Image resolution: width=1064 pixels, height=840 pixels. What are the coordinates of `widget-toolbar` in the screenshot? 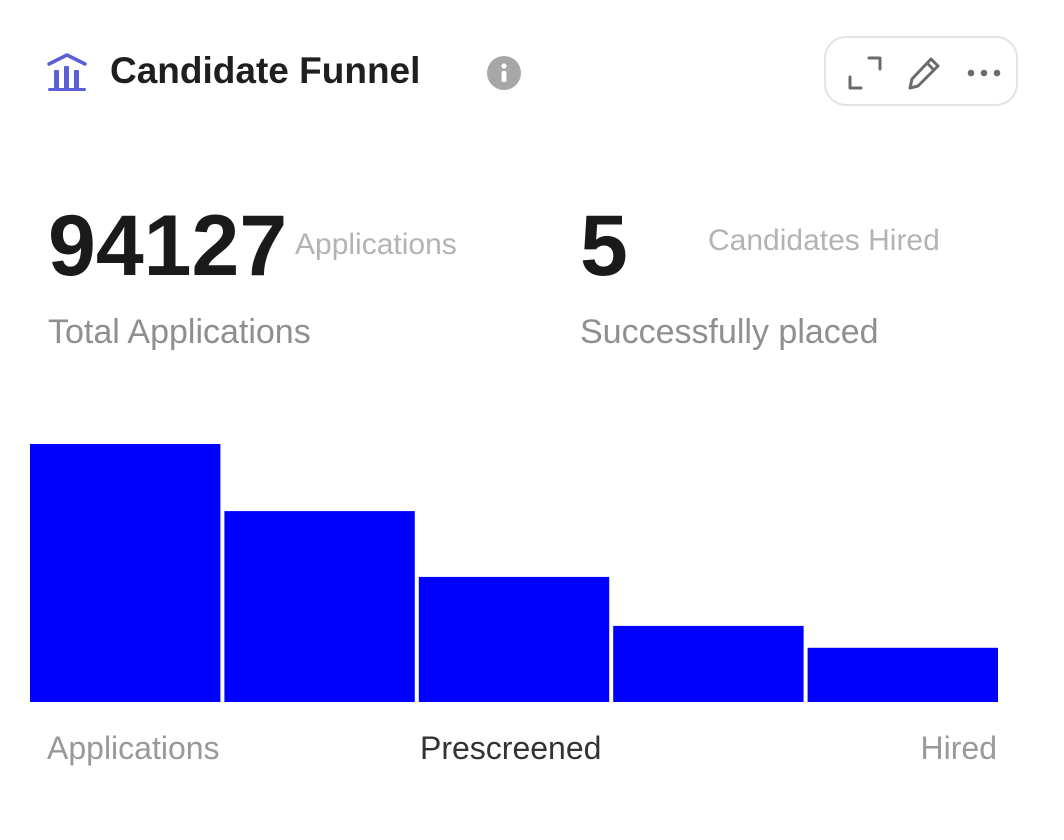 It's located at (921, 71).